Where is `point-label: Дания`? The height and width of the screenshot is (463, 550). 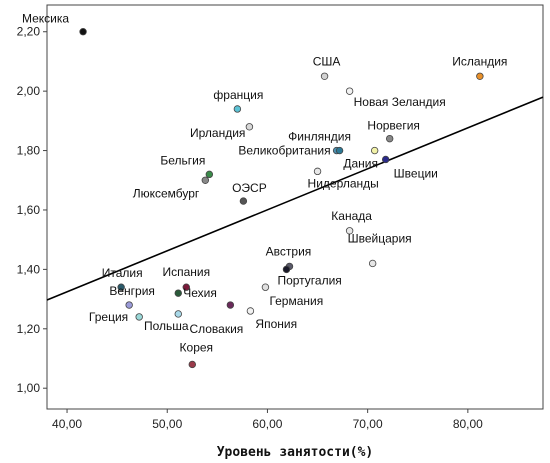 point-label: Дания is located at coordinates (360, 164).